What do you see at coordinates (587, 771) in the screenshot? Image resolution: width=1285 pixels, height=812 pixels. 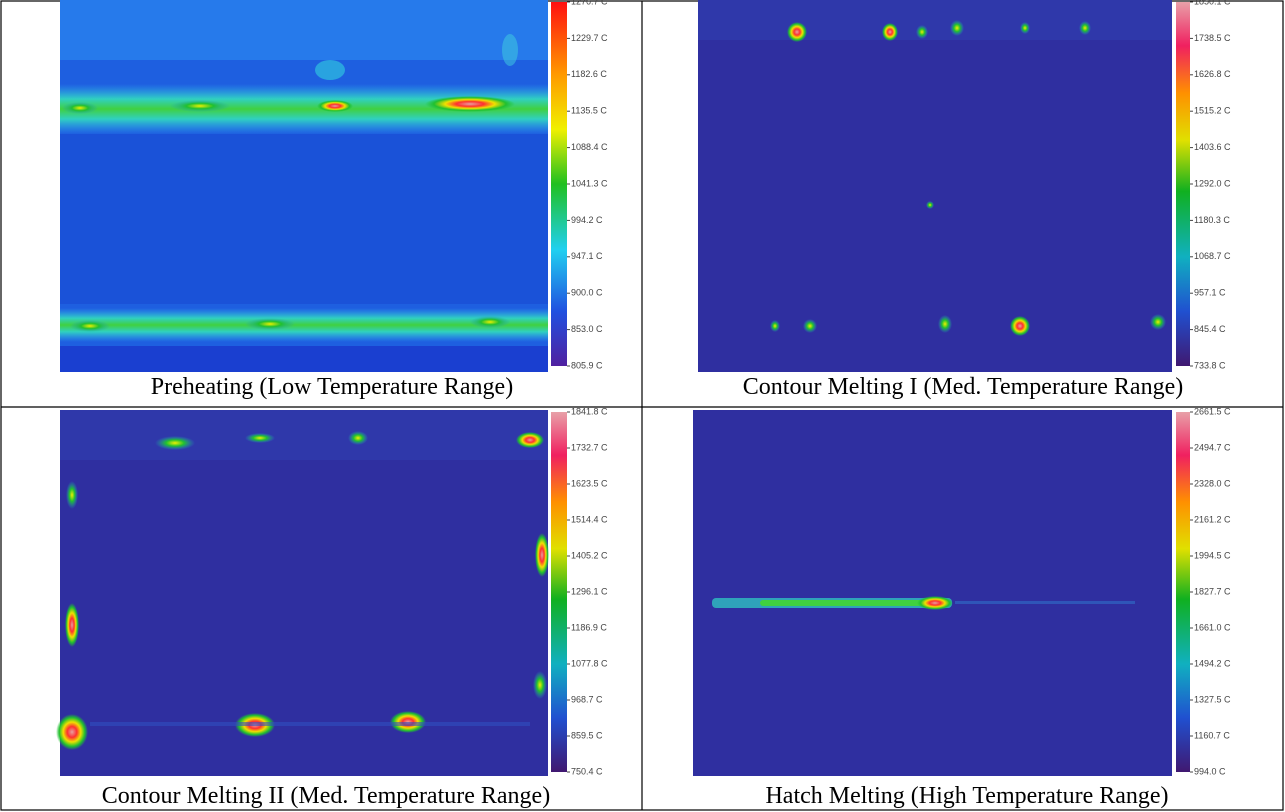 I see `scale-label: 750.4 C` at bounding box center [587, 771].